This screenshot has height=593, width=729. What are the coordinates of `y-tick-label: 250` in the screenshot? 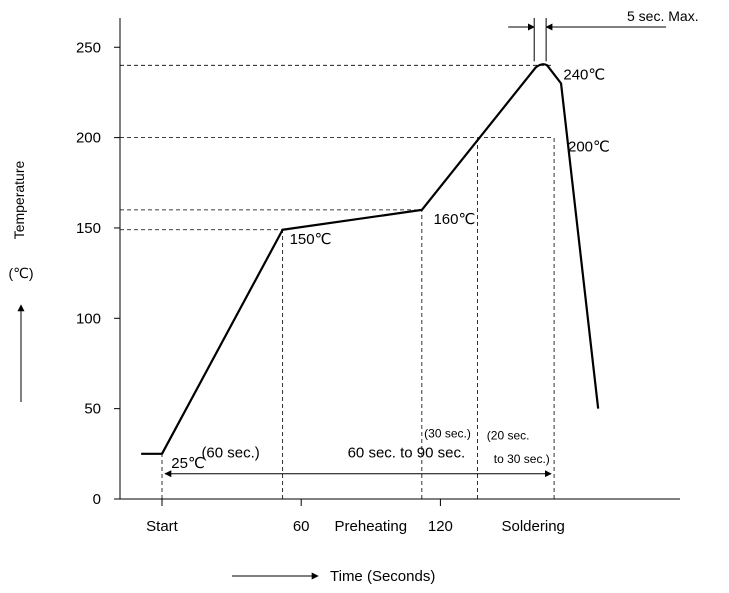 It's located at (88, 47).